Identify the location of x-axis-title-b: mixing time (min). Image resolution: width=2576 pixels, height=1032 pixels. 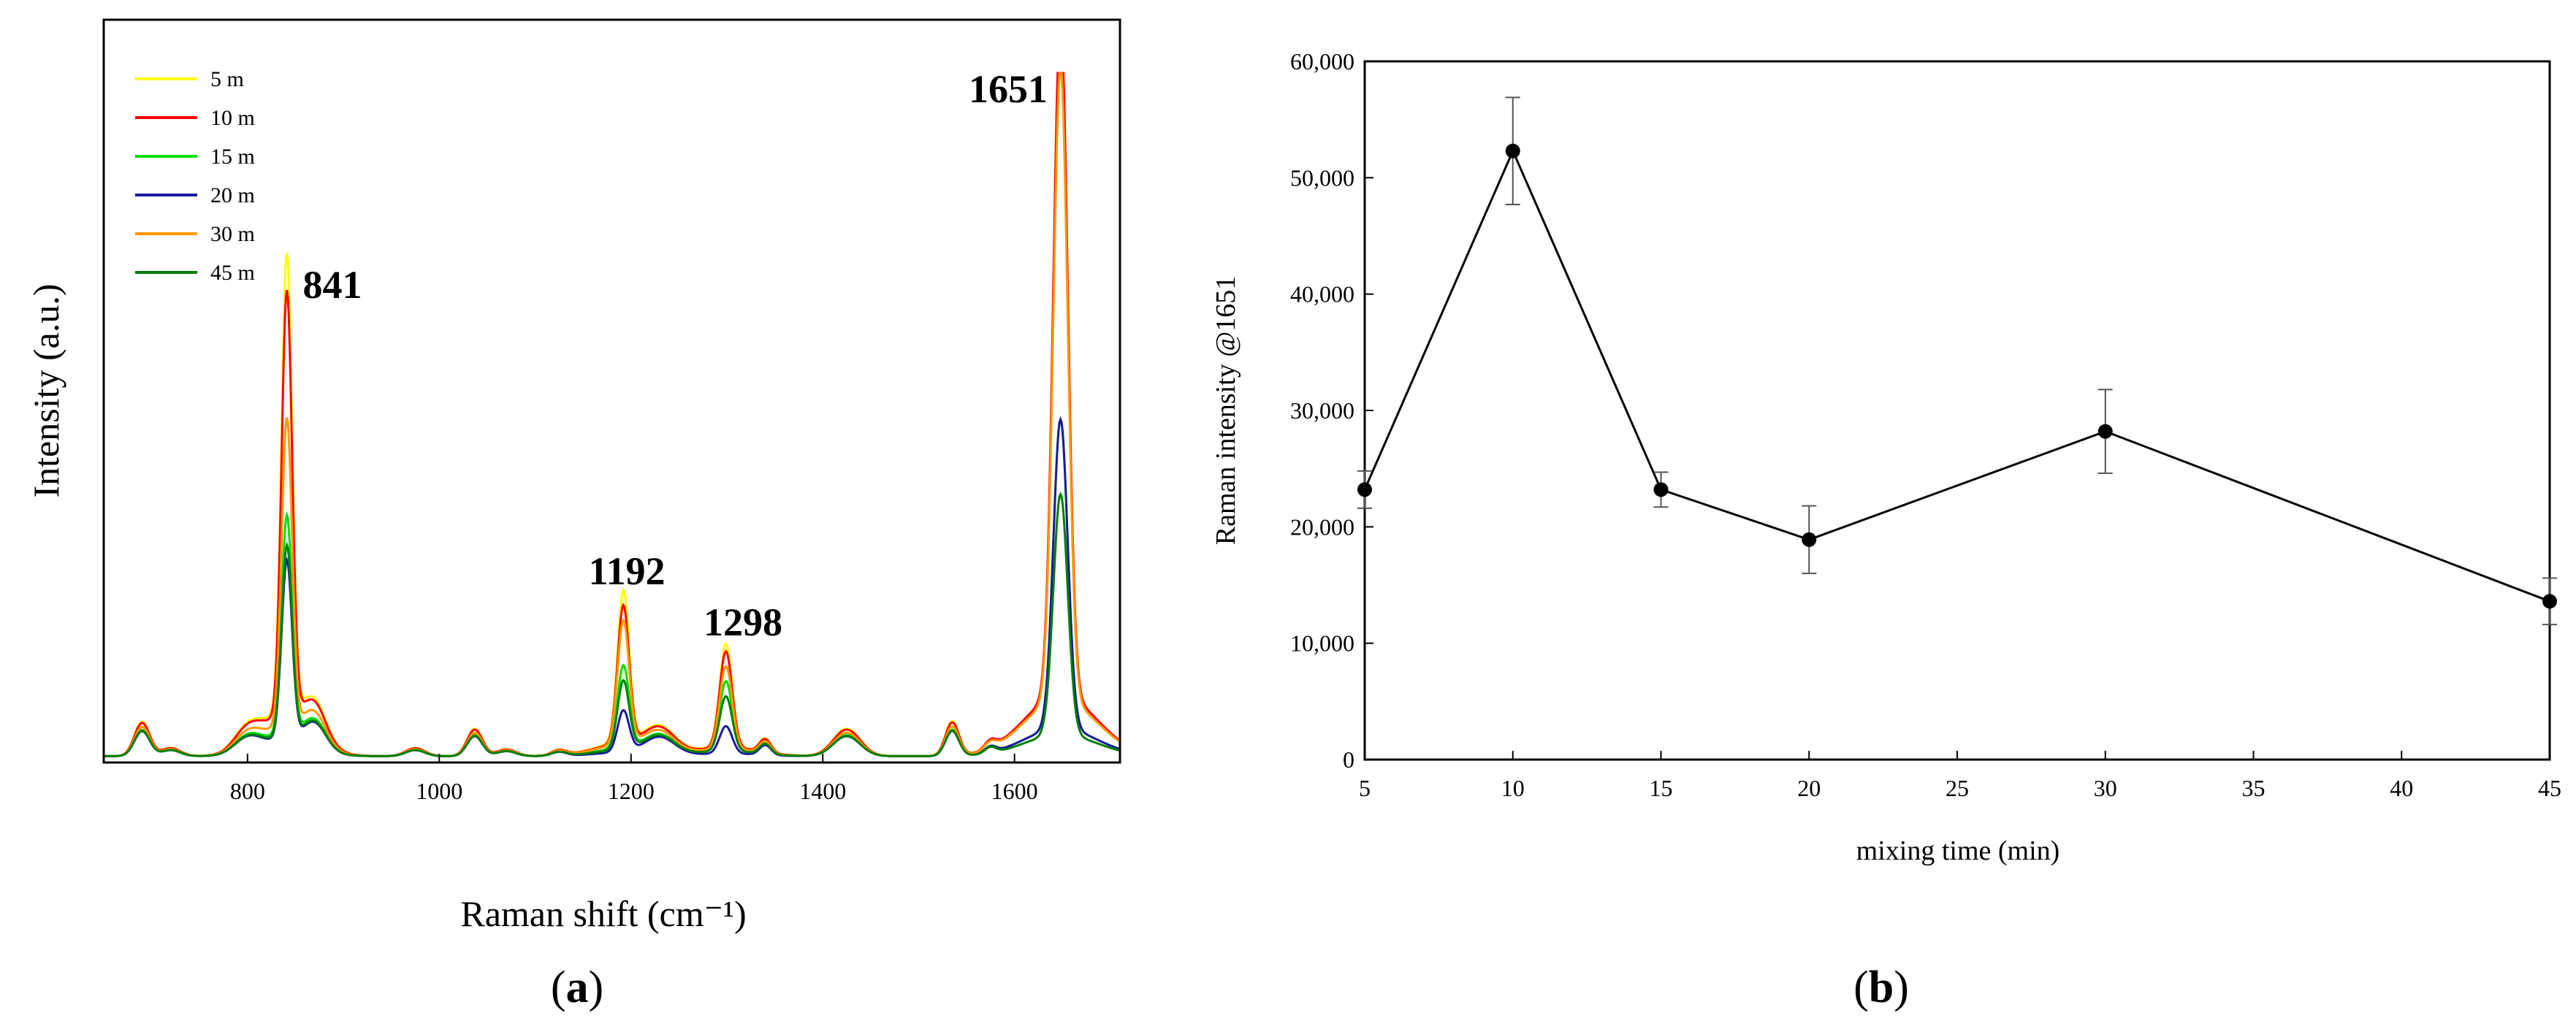
(1958, 851).